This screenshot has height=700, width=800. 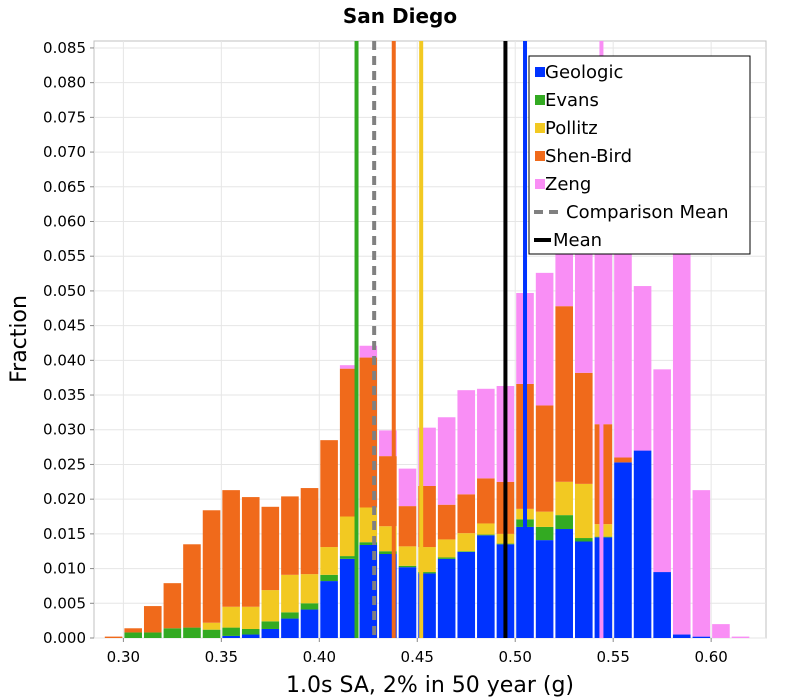 I want to click on legend-label: Zeng, so click(x=568, y=184).